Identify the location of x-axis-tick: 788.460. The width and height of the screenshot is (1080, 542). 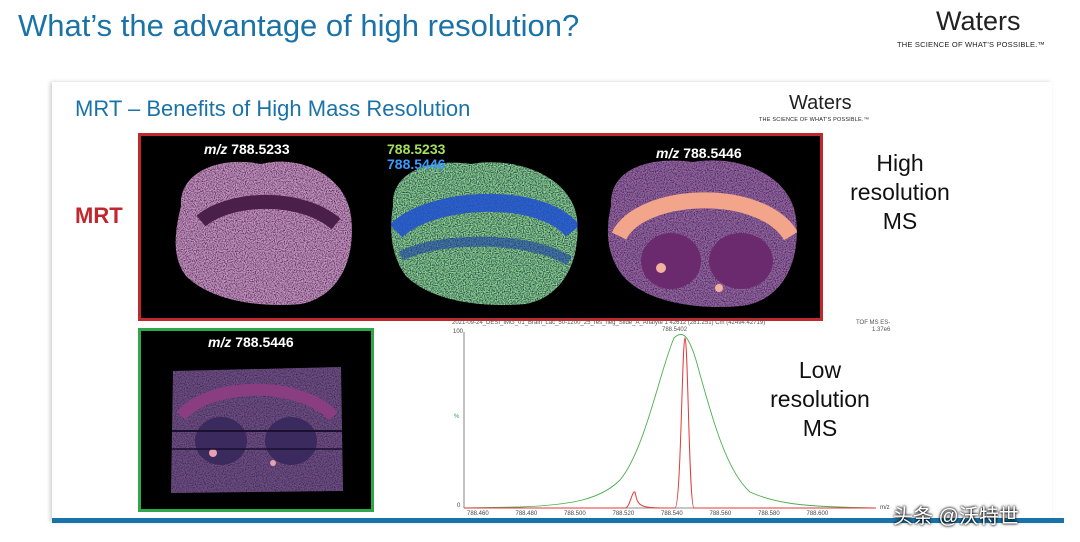
(478, 514).